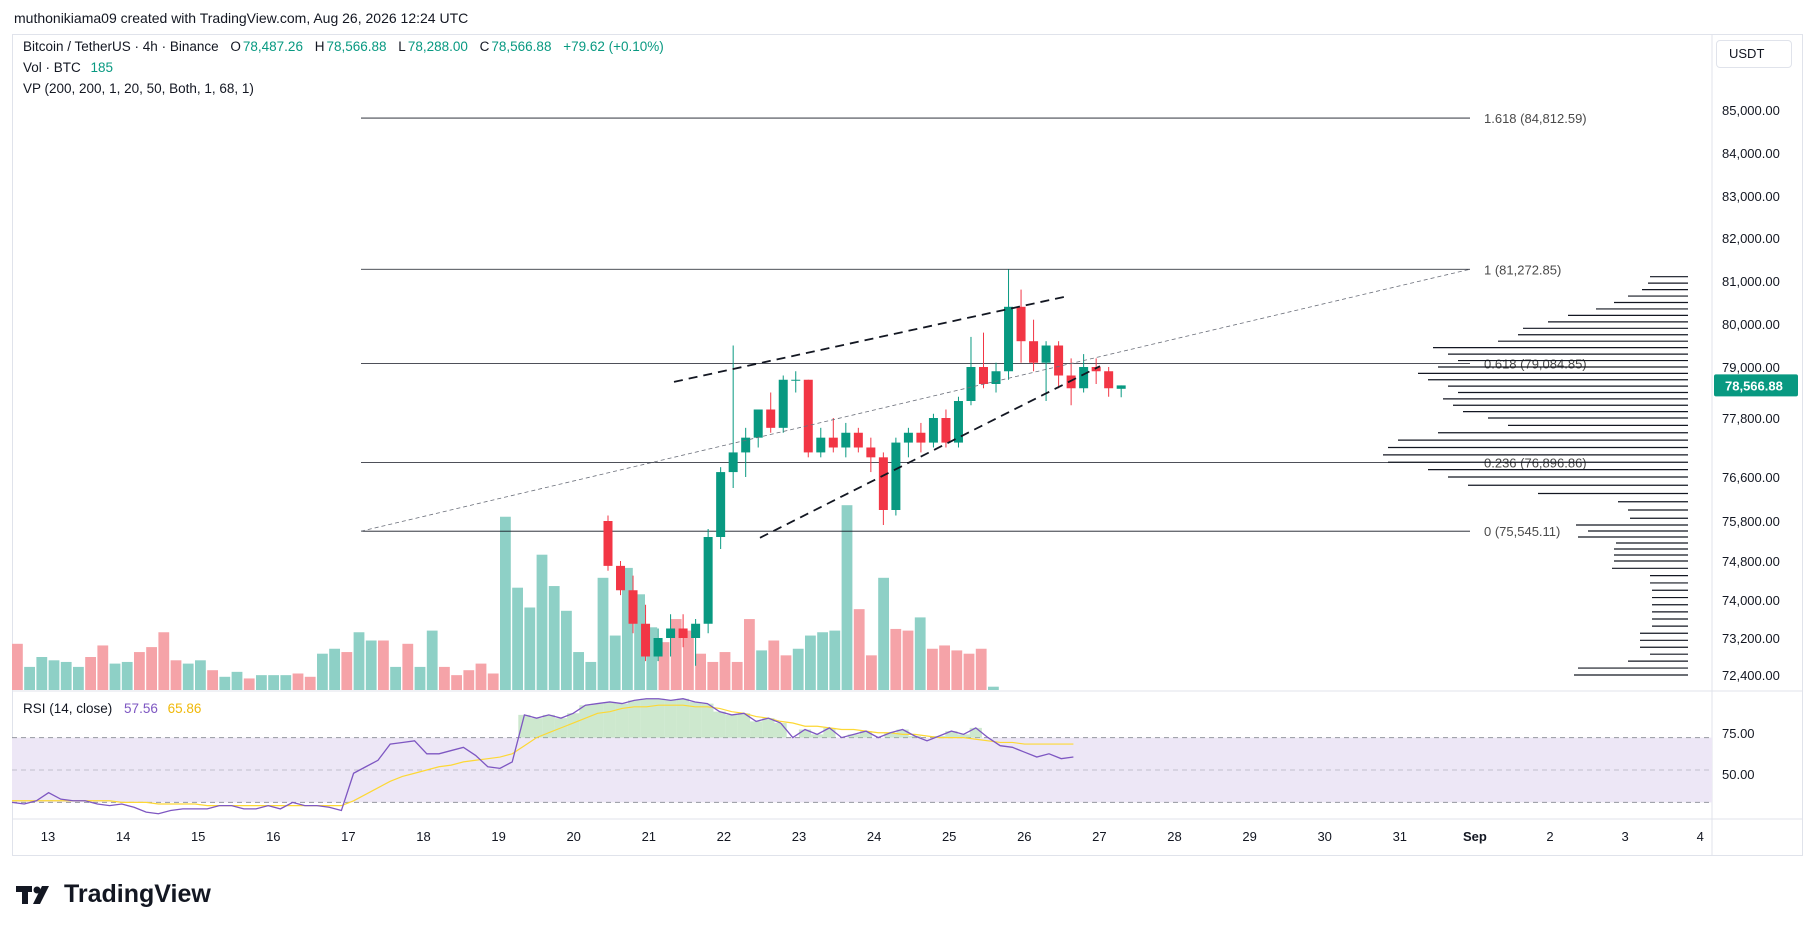 Image resolution: width=1815 pixels, height=930 pixels. Describe the element at coordinates (102, 67) in the screenshot. I see `volume-value: 185` at that location.